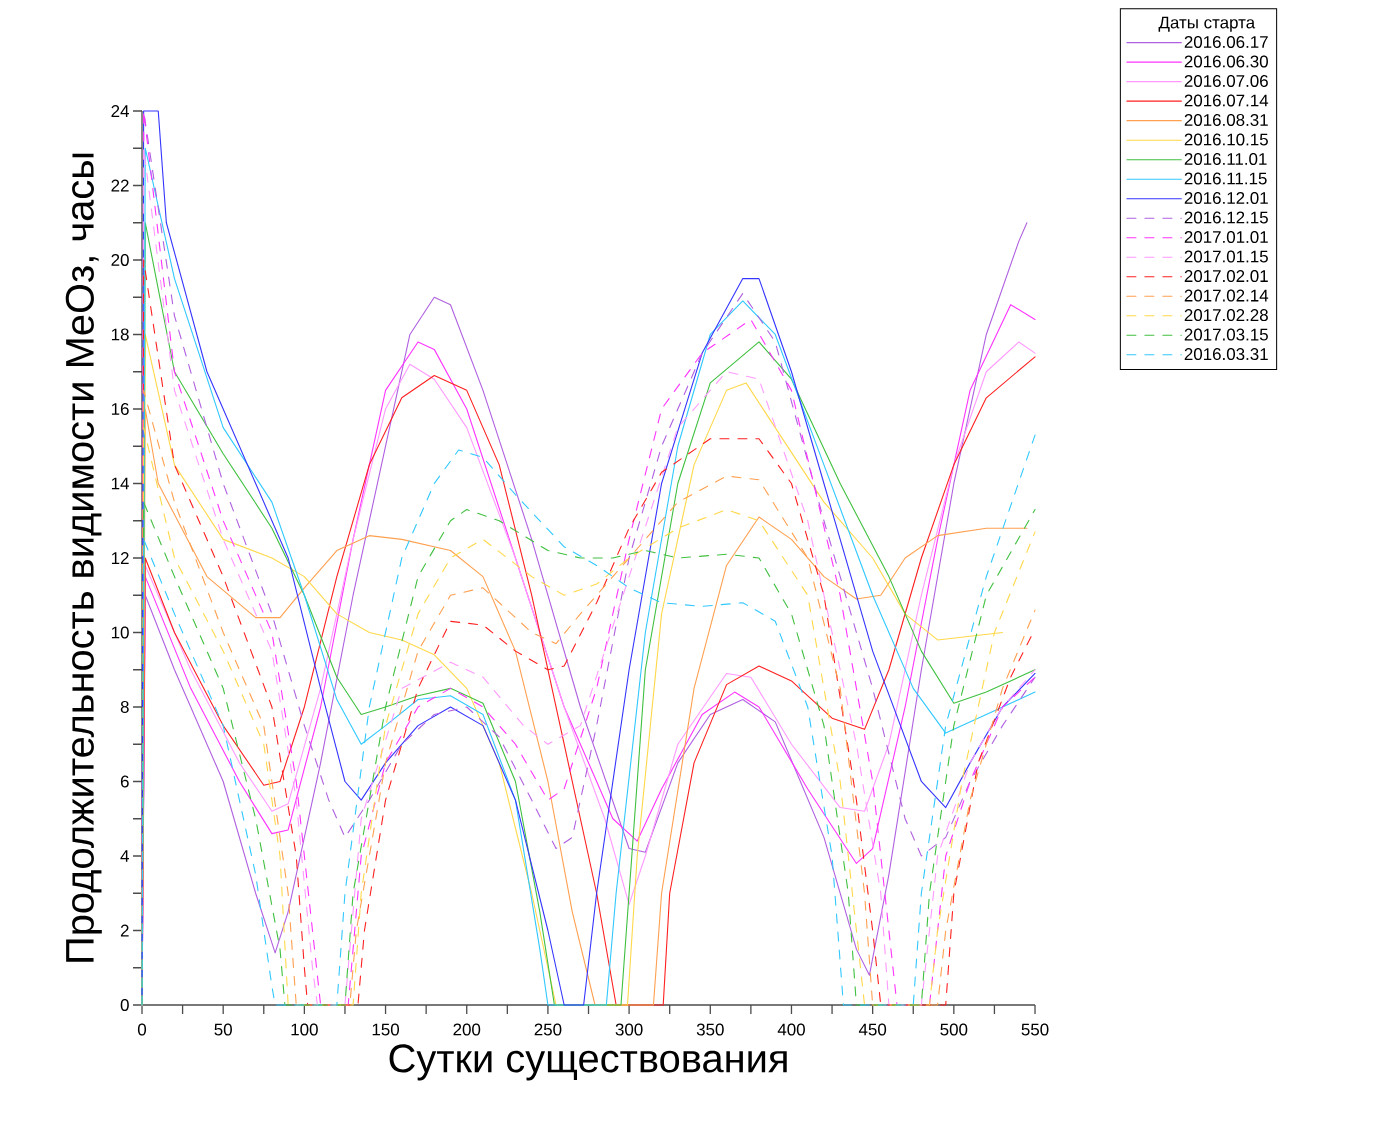  Describe the element at coordinates (1226, 354) in the screenshot. I see `legend-label: 2016.03.31` at that location.